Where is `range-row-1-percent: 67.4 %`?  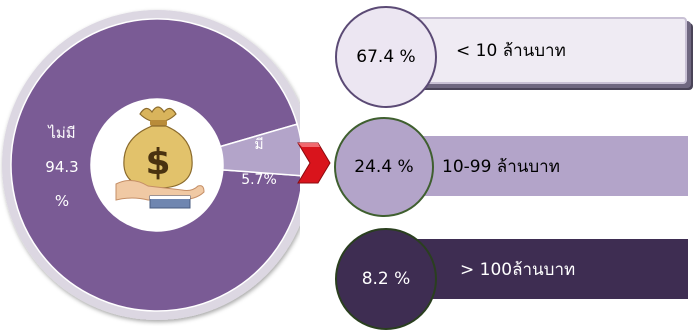 range-row-1-percent: 67.4 % is located at coordinates (386, 57).